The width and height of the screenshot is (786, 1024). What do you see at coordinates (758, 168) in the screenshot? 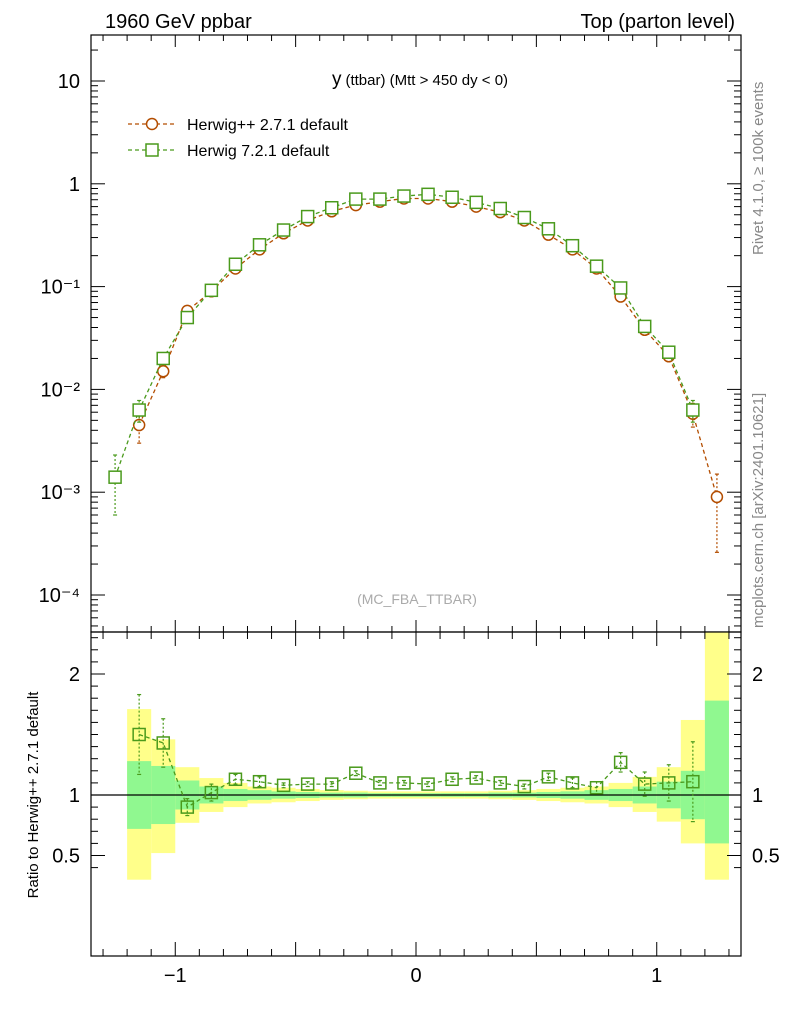
I see `rivet-label: Rivet 4.1.0, ≥ 100k events` at bounding box center [758, 168].